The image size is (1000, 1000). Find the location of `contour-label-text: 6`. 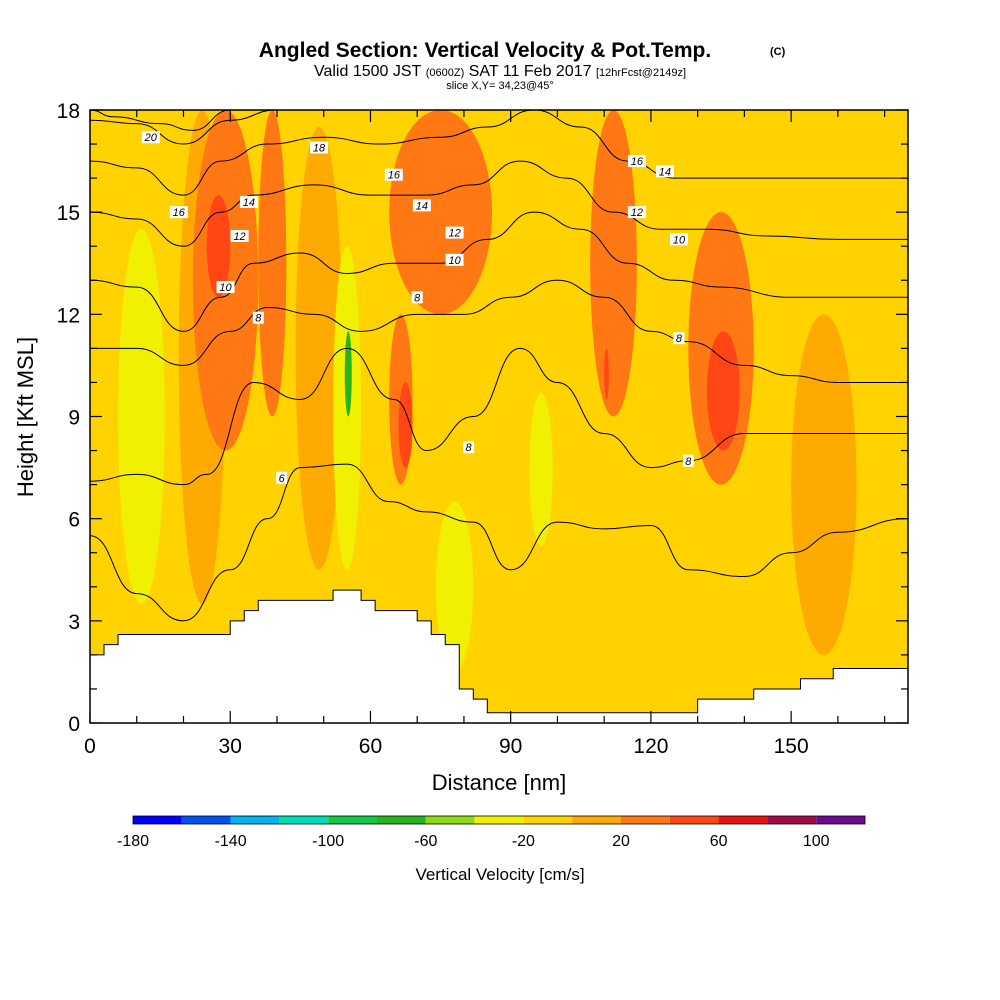

contour-label-text: 6 is located at coordinates (282, 479).